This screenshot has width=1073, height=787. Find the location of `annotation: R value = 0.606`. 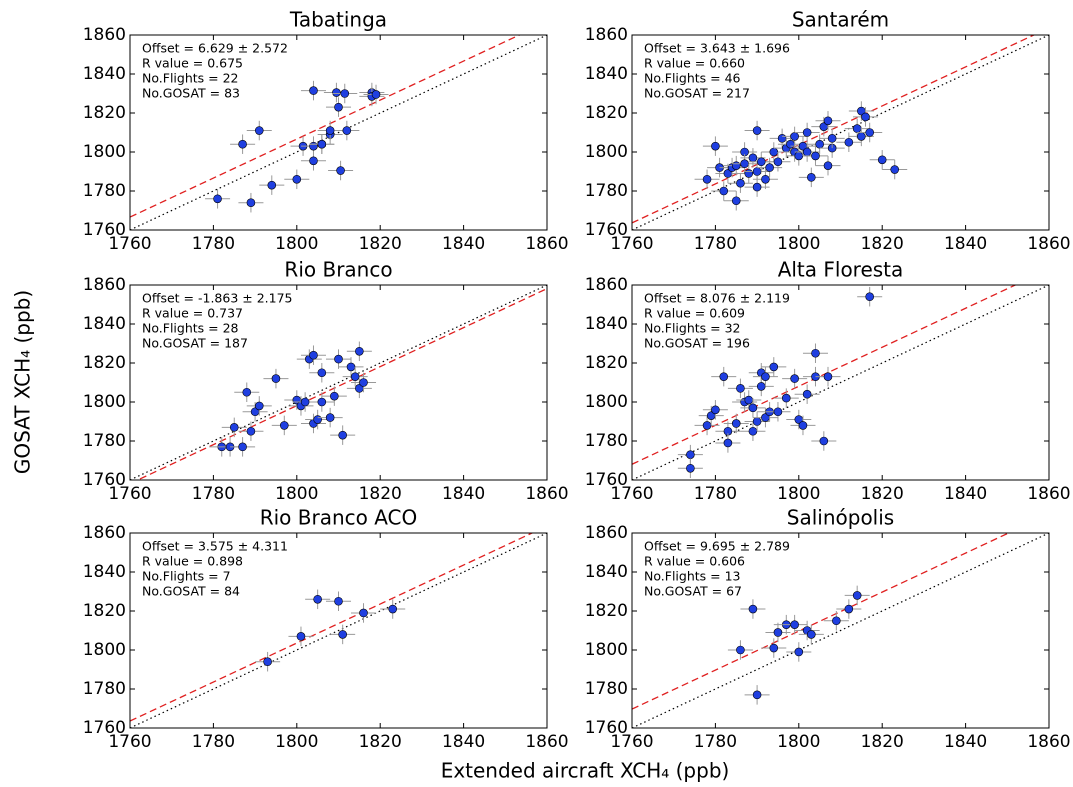

annotation: R value = 0.606 is located at coordinates (694, 561).